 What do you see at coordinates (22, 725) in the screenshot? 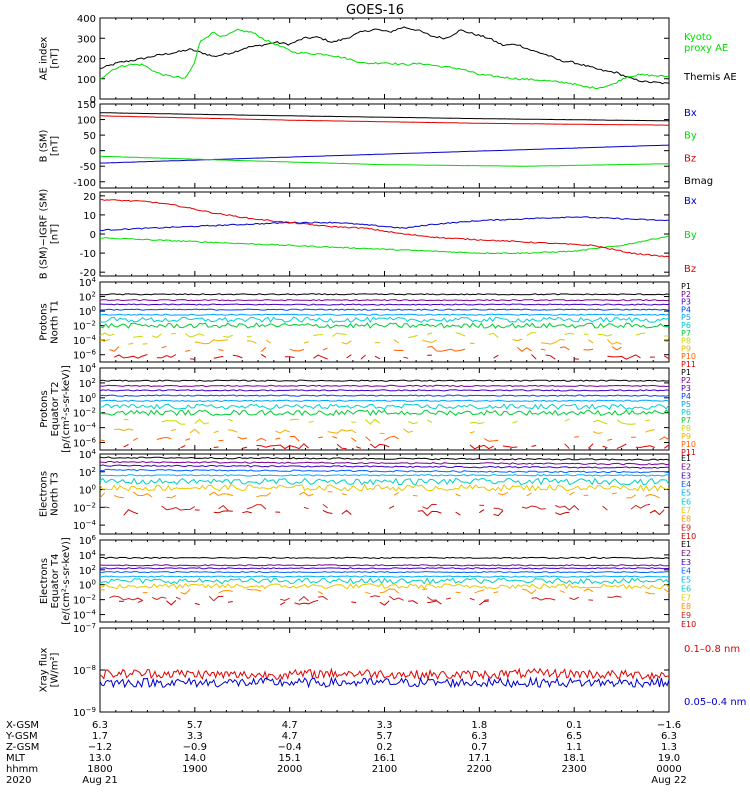
I see `row-label-x-gsm: X-GSM` at bounding box center [22, 725].